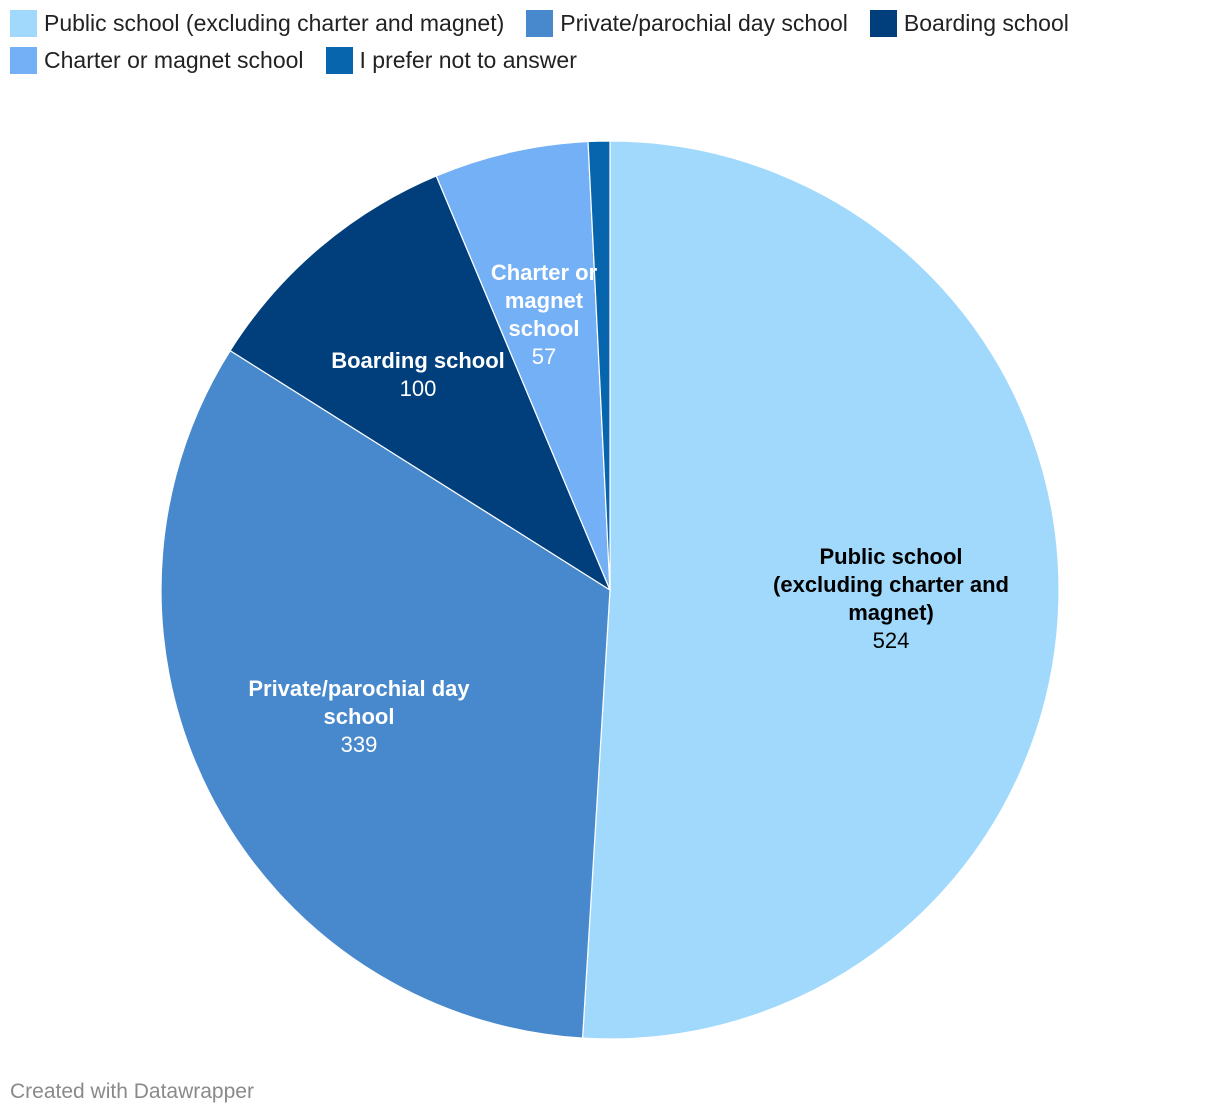 This screenshot has height=1116, width=1220. I want to click on legend-label-prefer-not-to-answer: I prefer not to answer, so click(468, 60).